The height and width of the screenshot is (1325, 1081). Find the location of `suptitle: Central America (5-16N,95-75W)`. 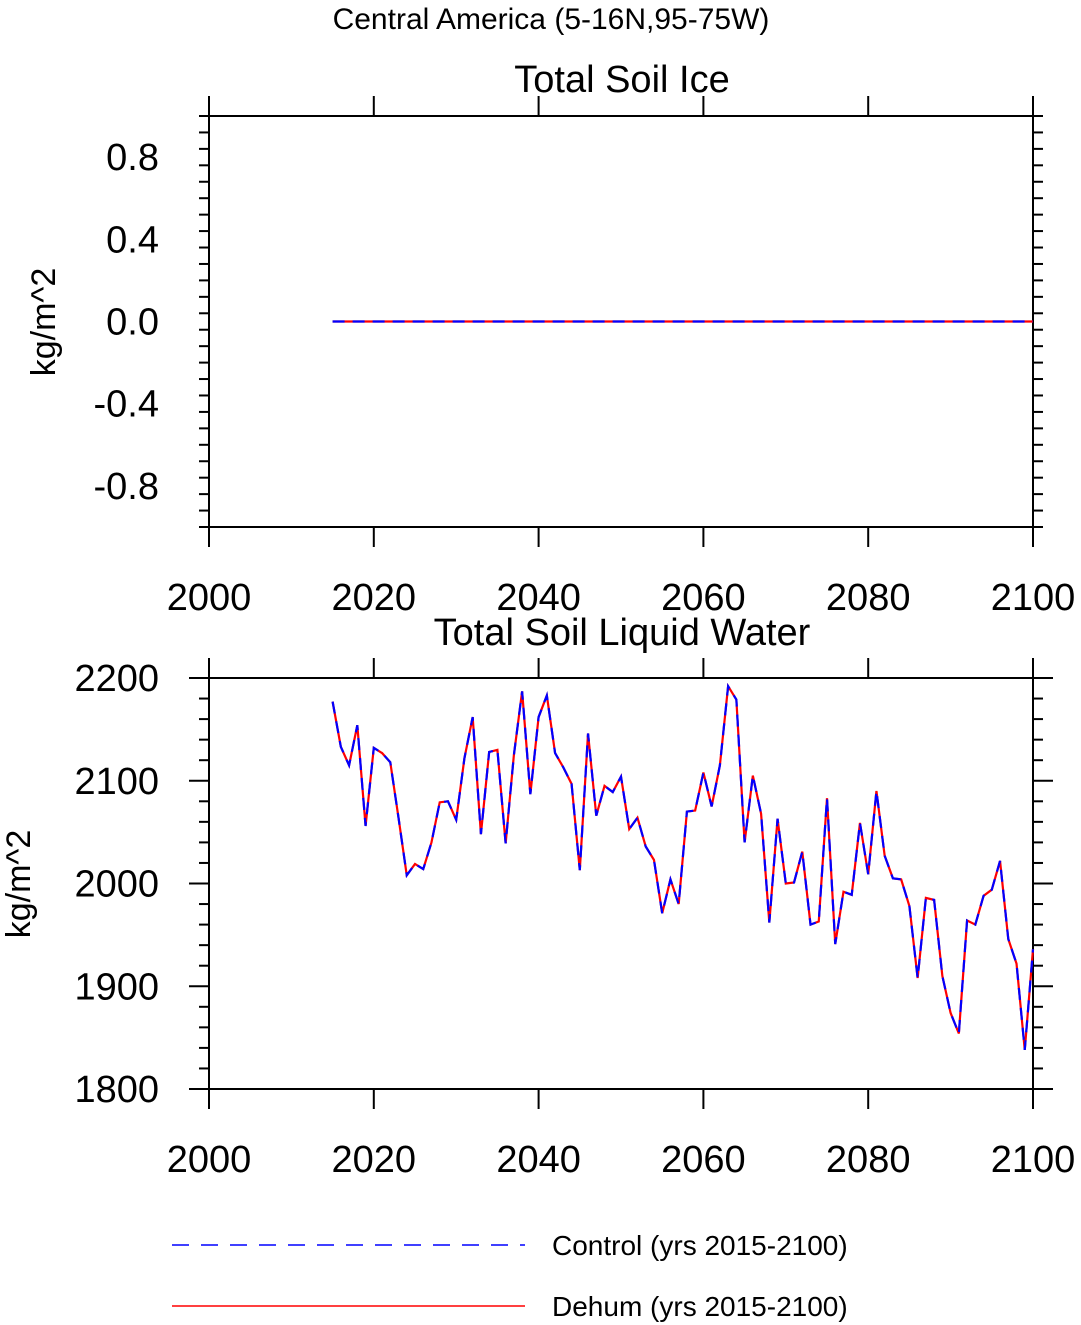

suptitle: Central America (5-16N,95-75W) is located at coordinates (551, 19).